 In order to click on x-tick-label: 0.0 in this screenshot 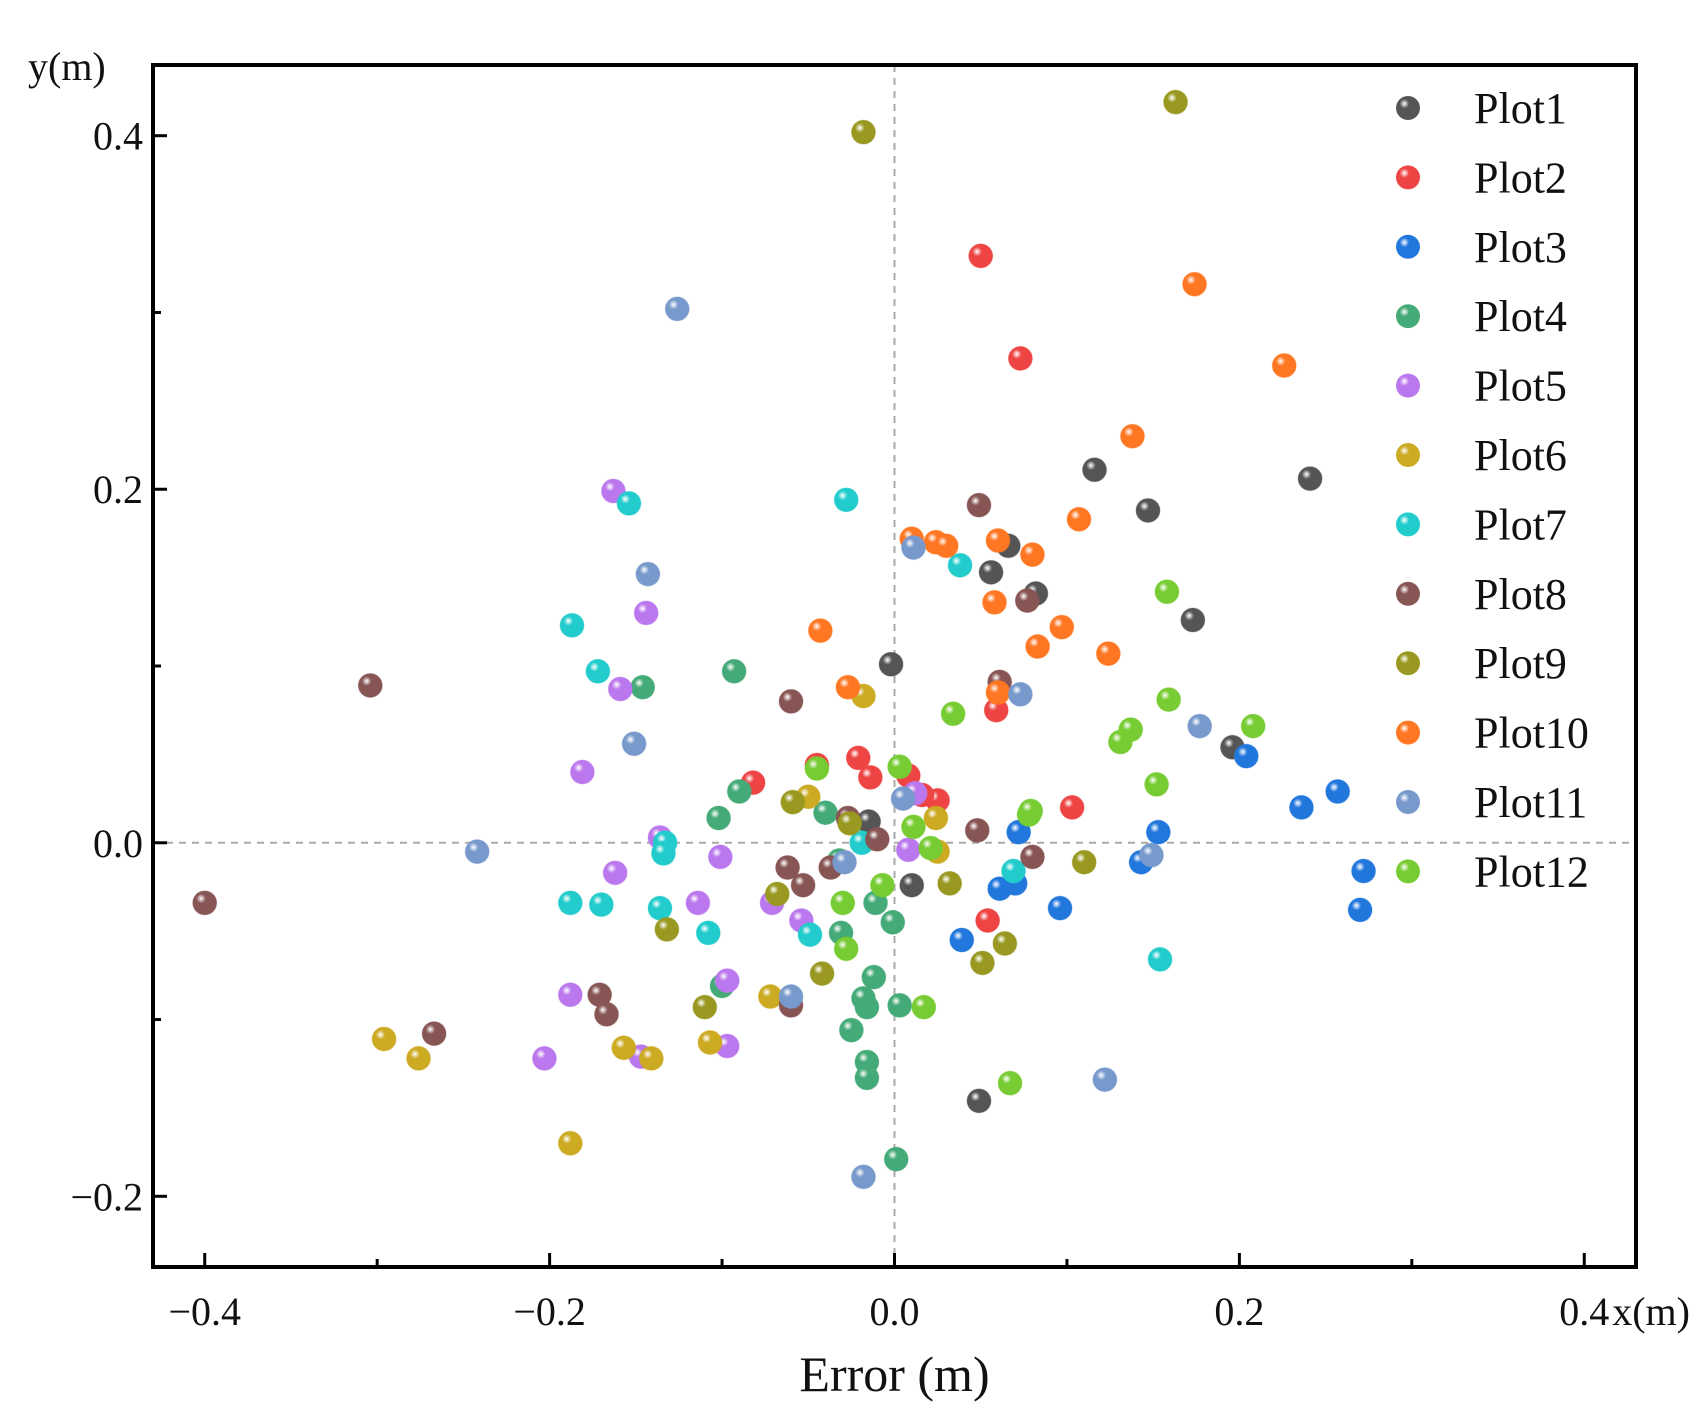, I will do `click(895, 1311)`.